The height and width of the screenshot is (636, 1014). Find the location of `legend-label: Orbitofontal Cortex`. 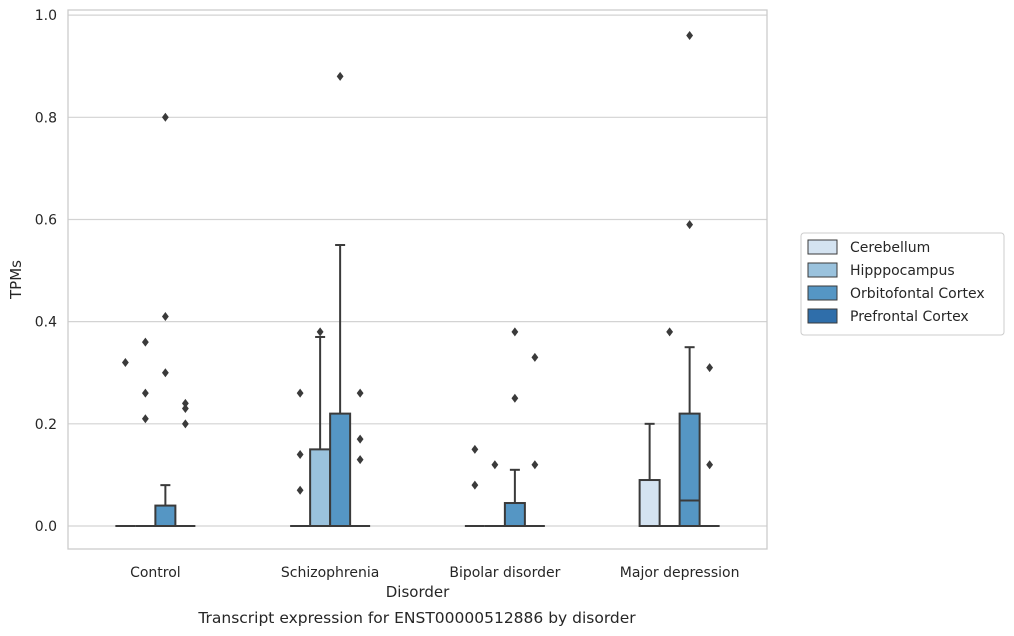

legend-label: Orbitofontal Cortex is located at coordinates (917, 294).